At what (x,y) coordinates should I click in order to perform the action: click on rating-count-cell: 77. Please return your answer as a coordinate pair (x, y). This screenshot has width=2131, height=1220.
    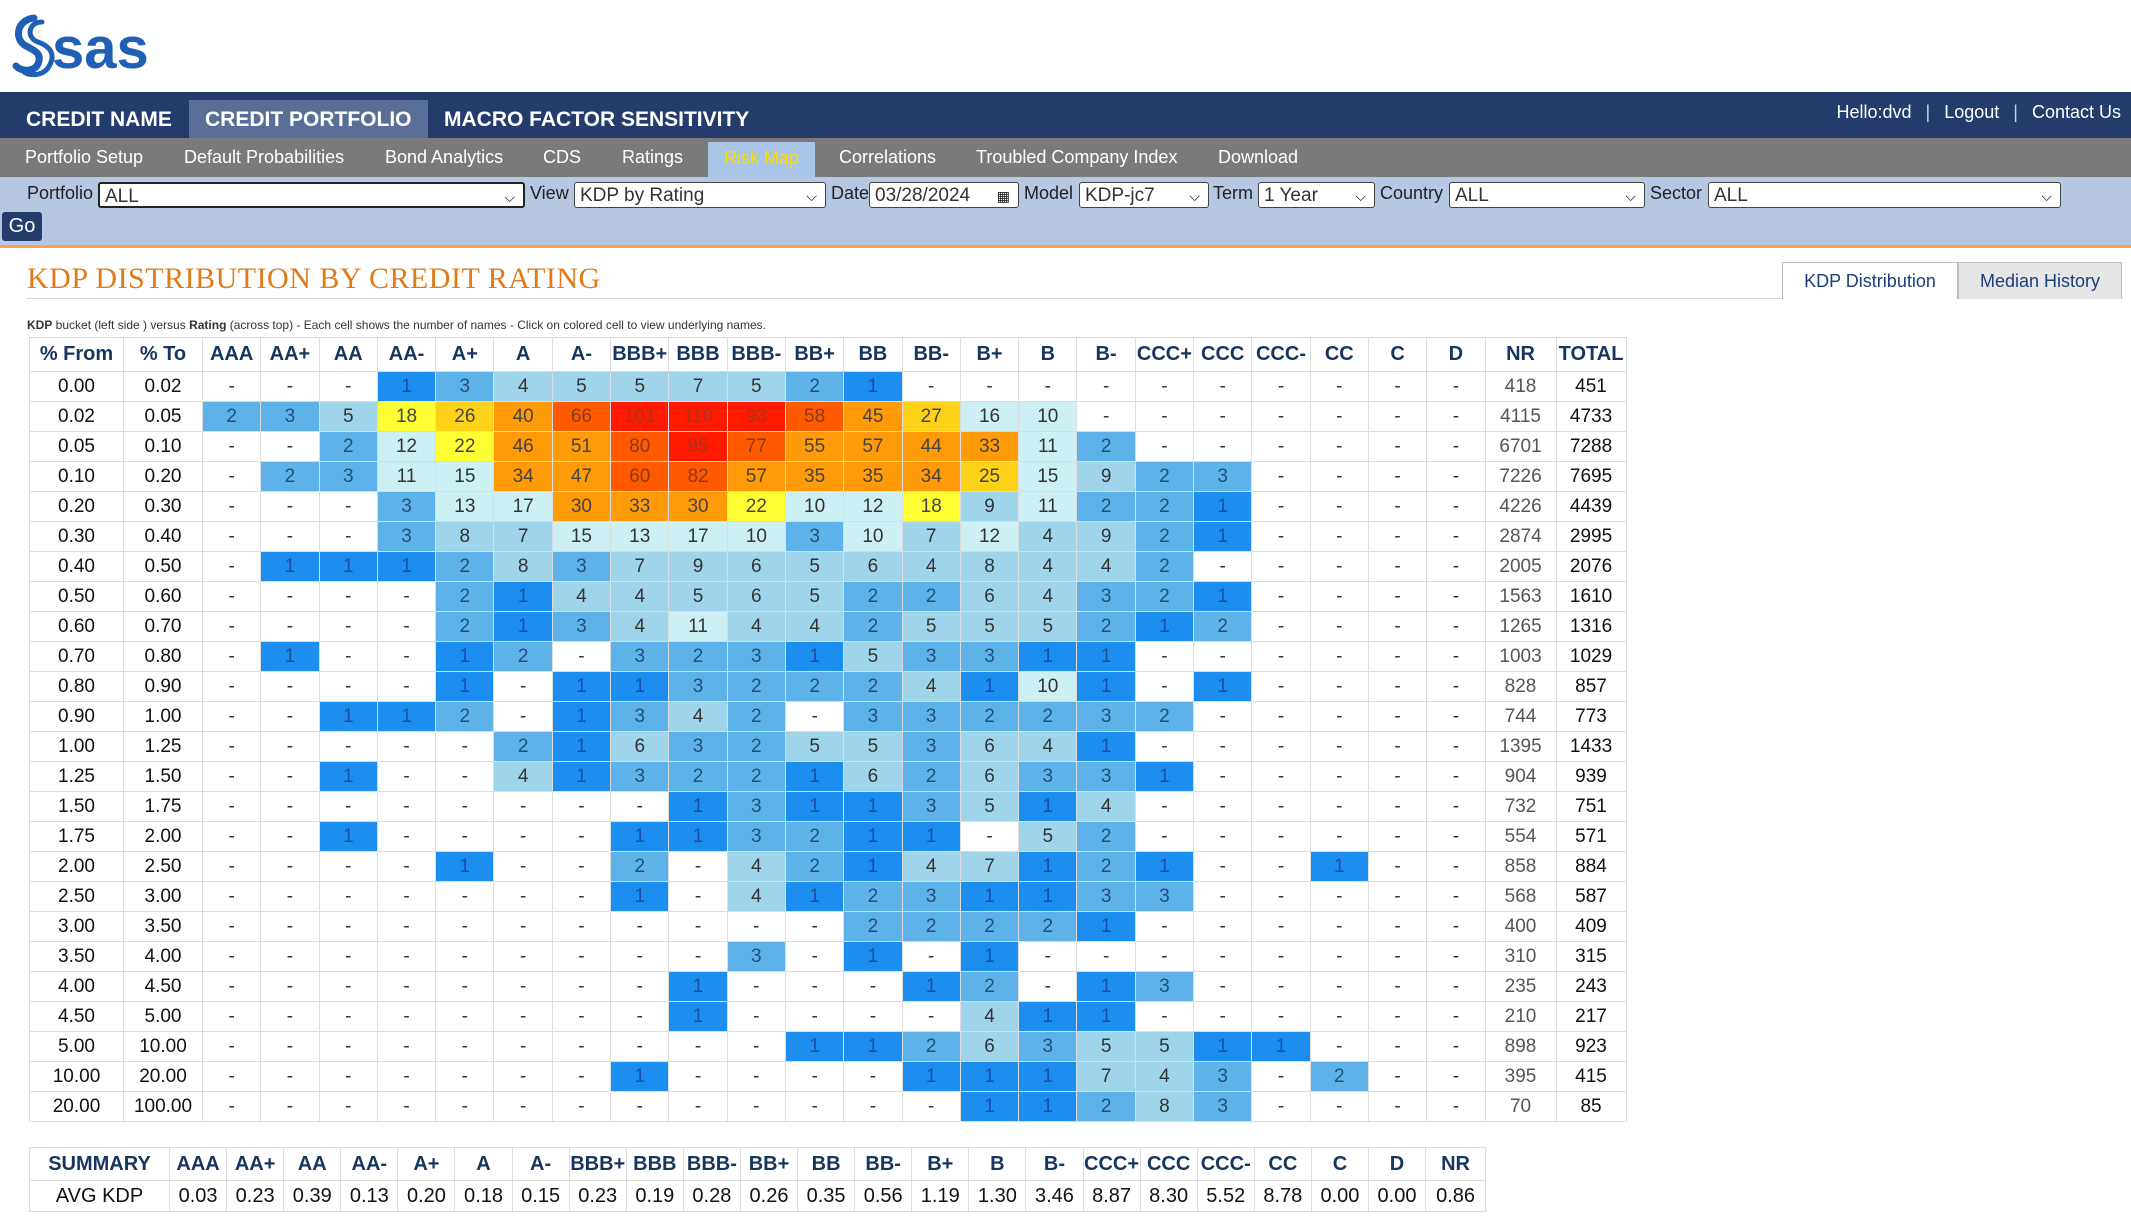
    Looking at the image, I should click on (756, 446).